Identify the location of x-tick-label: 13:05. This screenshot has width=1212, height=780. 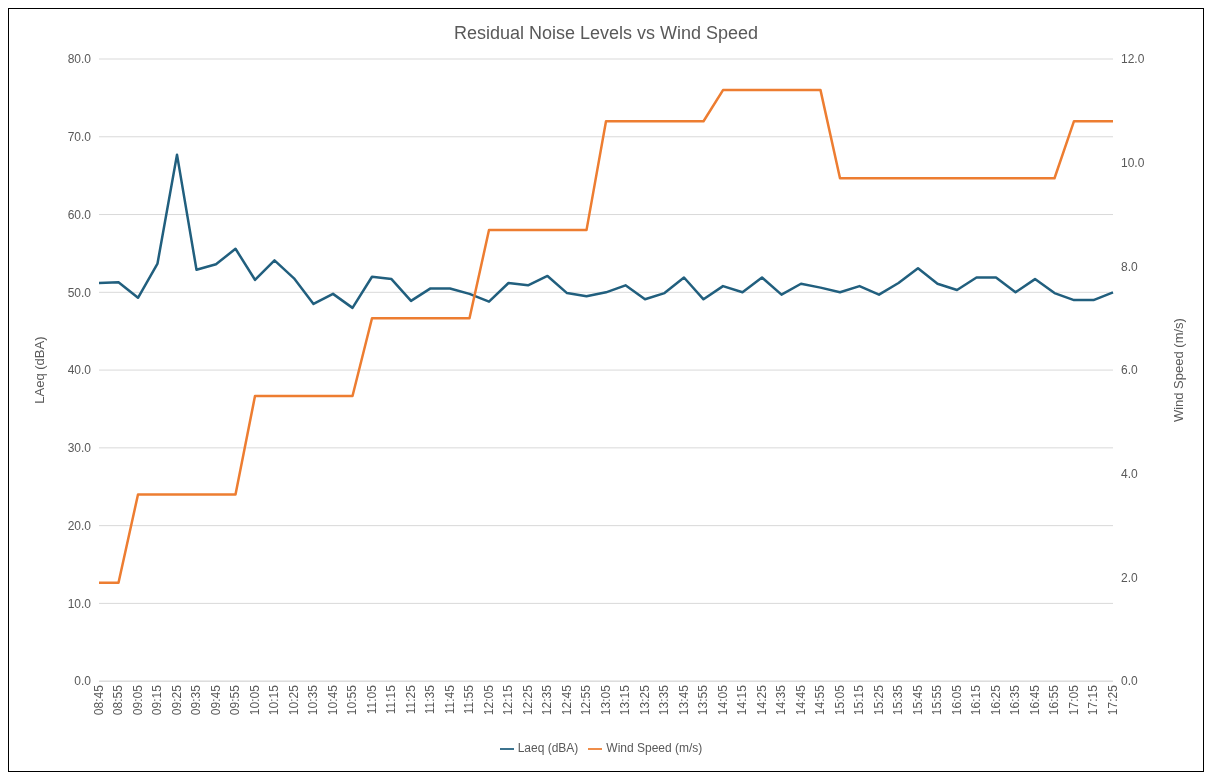
(605, 700).